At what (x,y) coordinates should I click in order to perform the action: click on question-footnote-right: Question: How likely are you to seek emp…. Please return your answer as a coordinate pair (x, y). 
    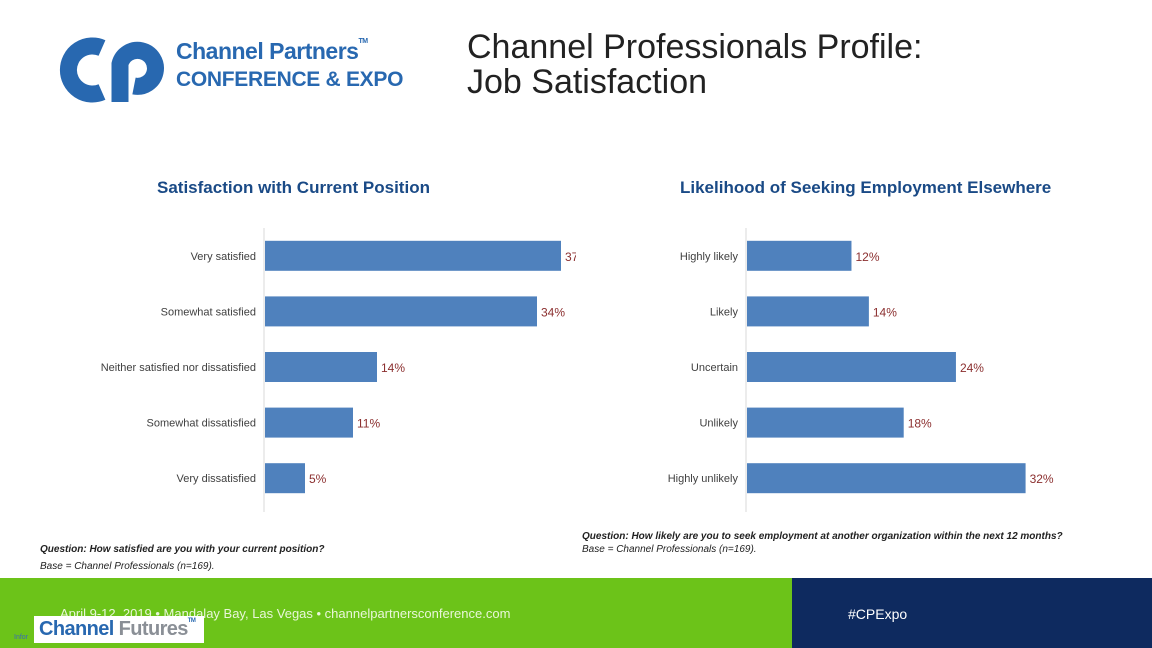
    Looking at the image, I should click on (822, 536).